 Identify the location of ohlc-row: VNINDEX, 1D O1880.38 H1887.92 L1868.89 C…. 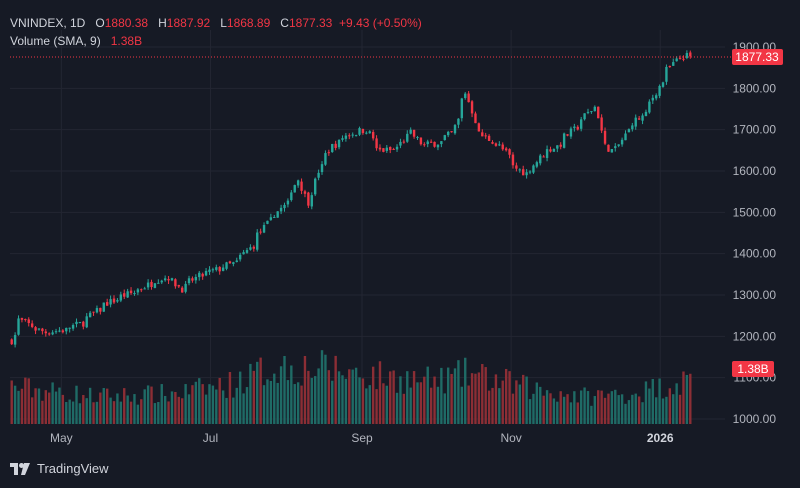
(216, 23).